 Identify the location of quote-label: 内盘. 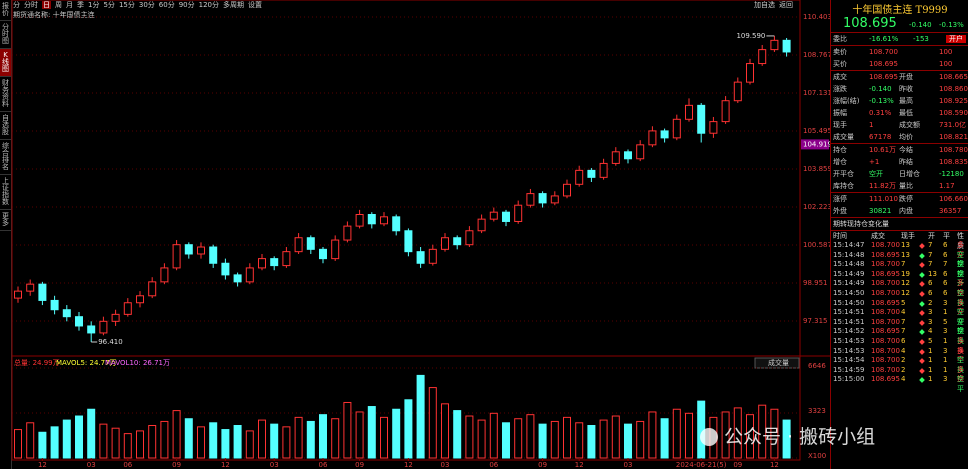
(906, 211).